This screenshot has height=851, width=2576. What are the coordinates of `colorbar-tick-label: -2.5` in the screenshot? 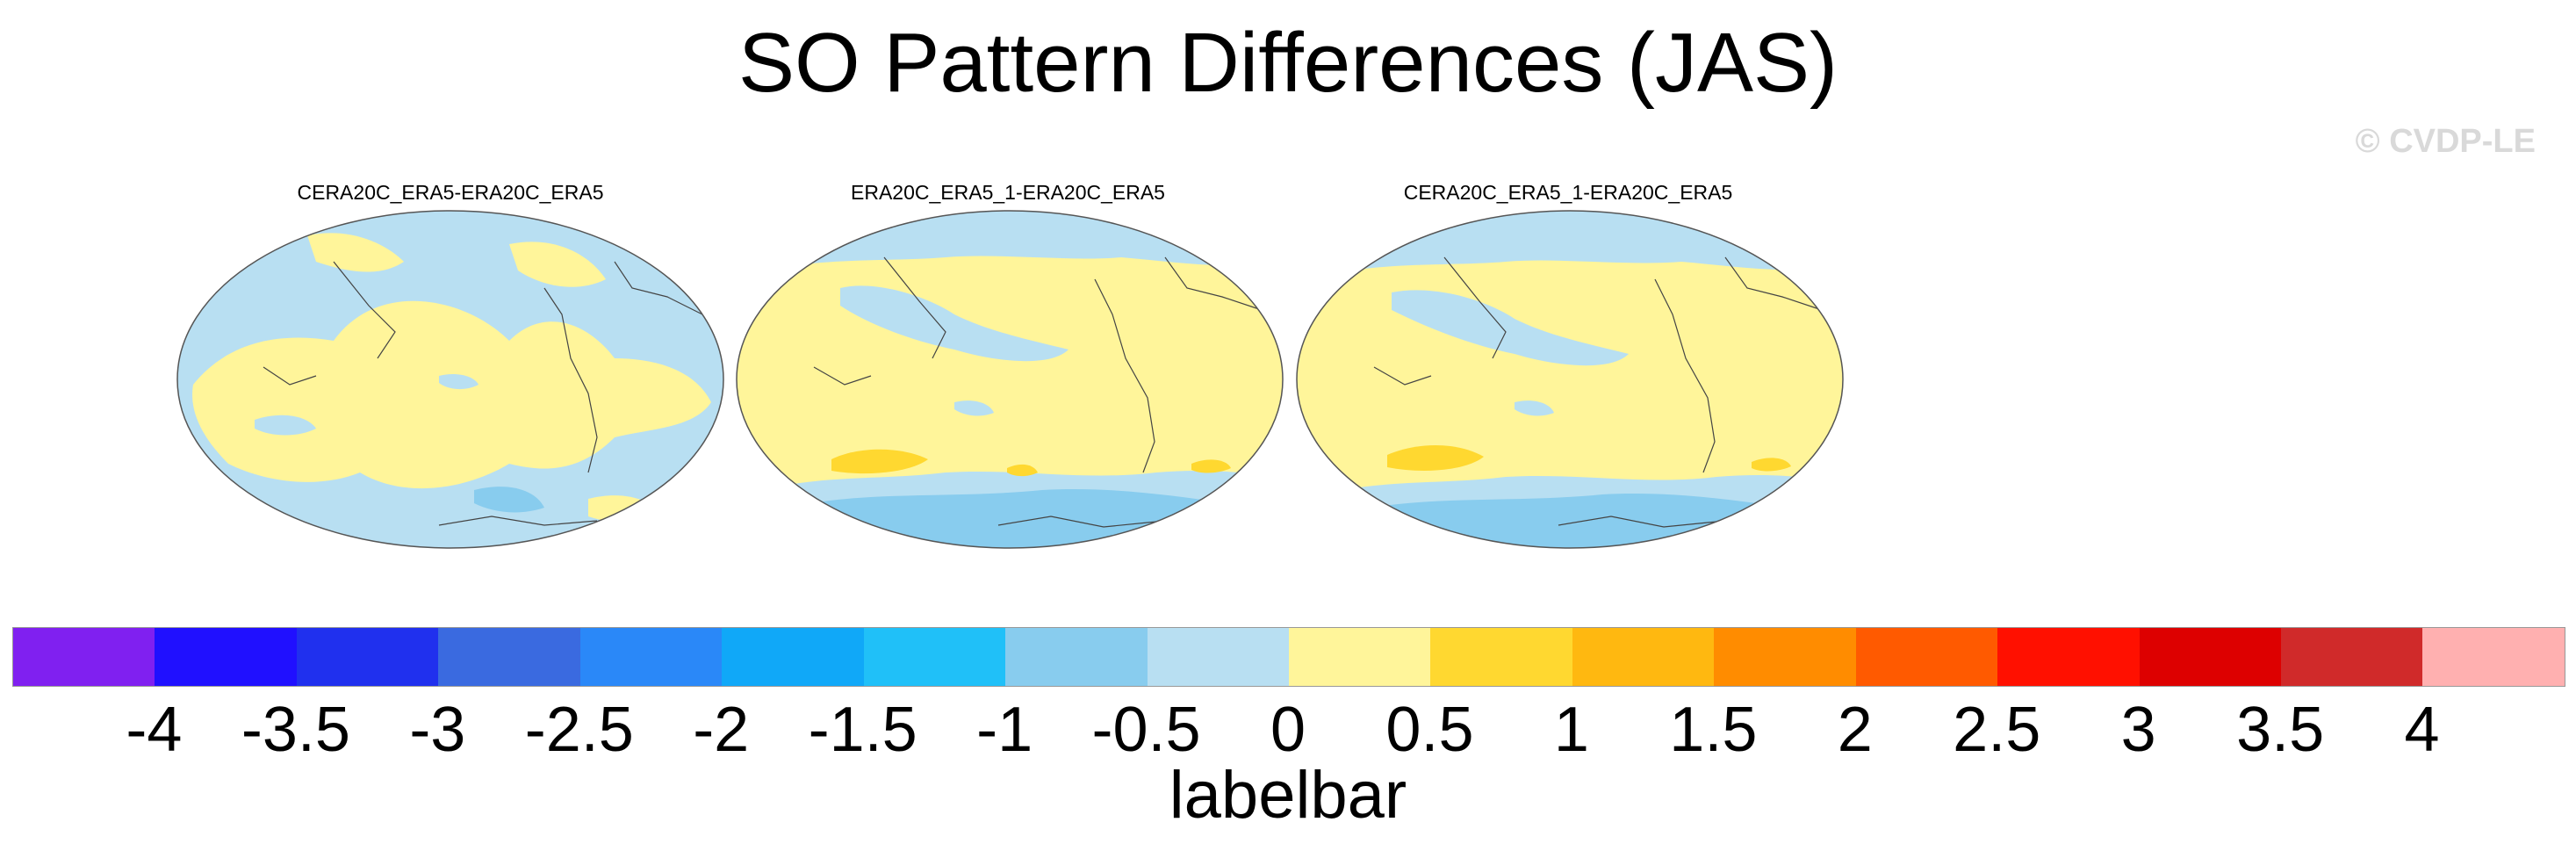 It's located at (579, 730).